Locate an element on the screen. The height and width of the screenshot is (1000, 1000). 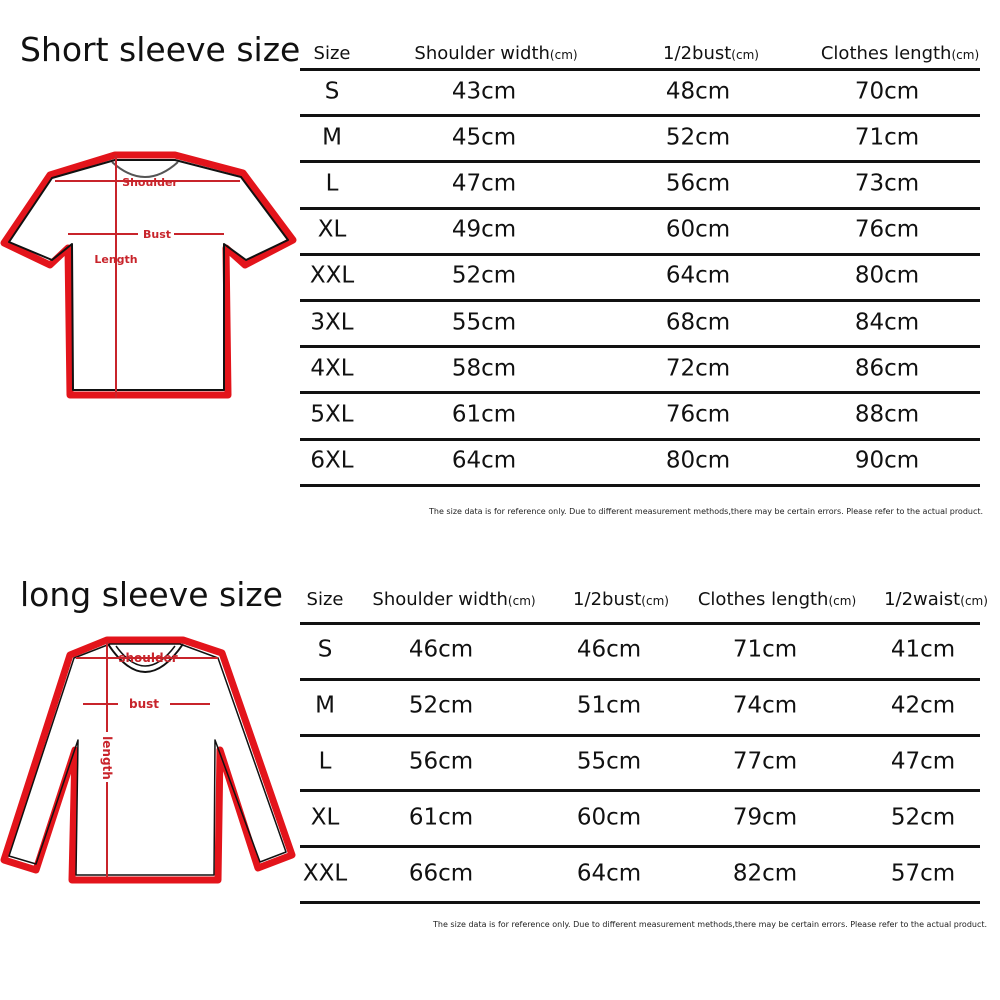
measurement-cell: 52cm is located at coordinates (441, 705).